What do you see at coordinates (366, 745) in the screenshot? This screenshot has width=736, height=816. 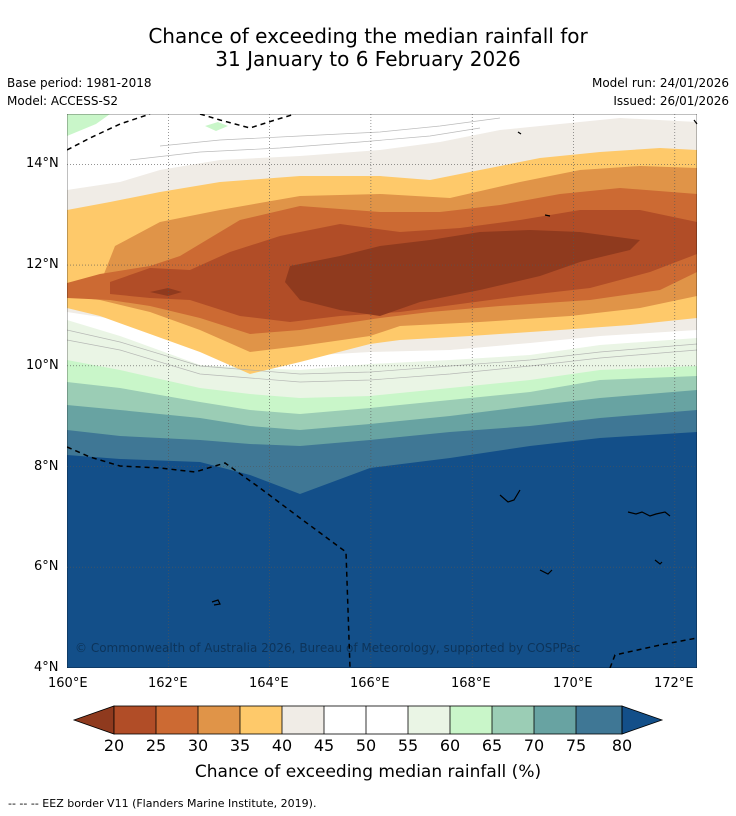 I see `colorbar-tick-50: 50` at bounding box center [366, 745].